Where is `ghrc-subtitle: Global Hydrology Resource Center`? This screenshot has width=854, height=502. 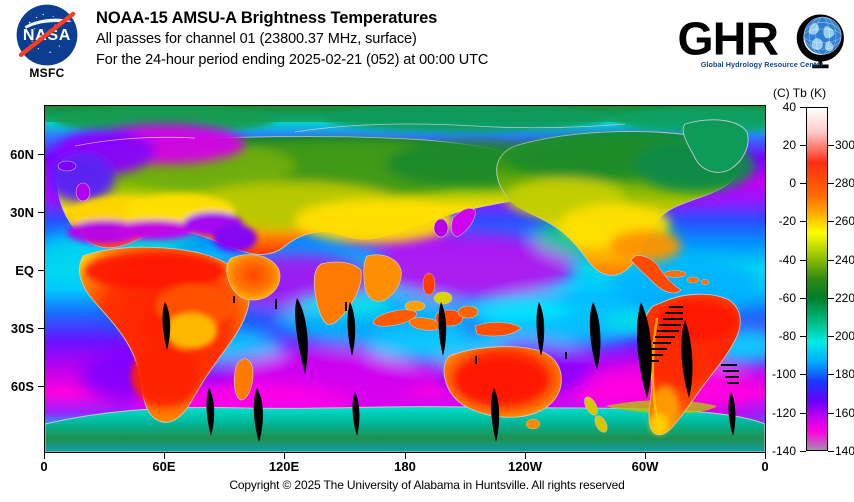
ghrc-subtitle: Global Hydrology Resource Center is located at coordinates (762, 64).